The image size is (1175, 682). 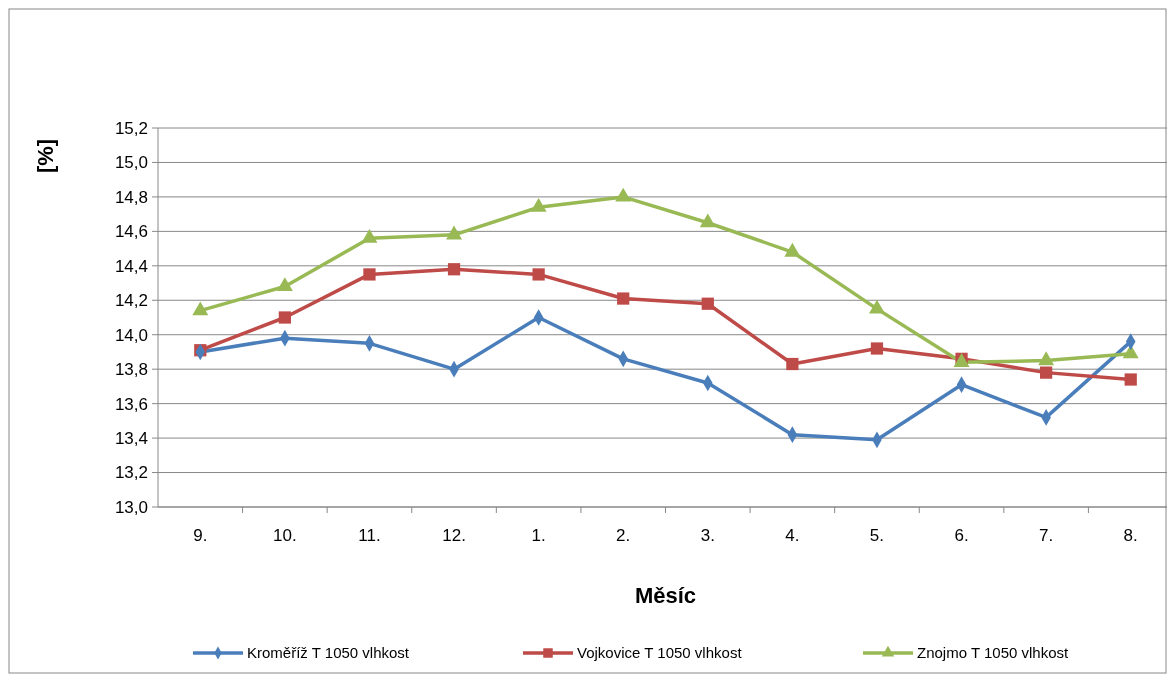 What do you see at coordinates (961, 535) in the screenshot?
I see `x-tick-label: 6.` at bounding box center [961, 535].